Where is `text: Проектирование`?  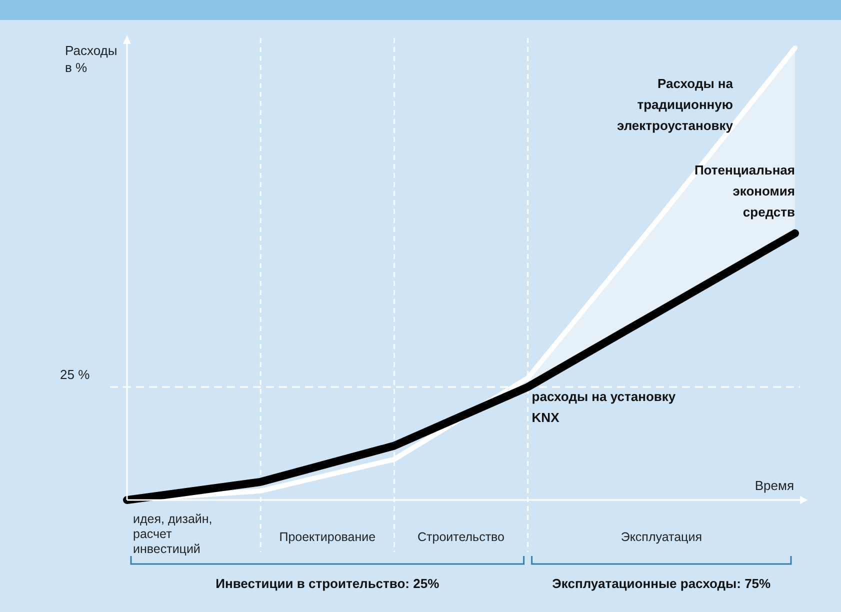
text: Проектирование is located at coordinates (327, 537).